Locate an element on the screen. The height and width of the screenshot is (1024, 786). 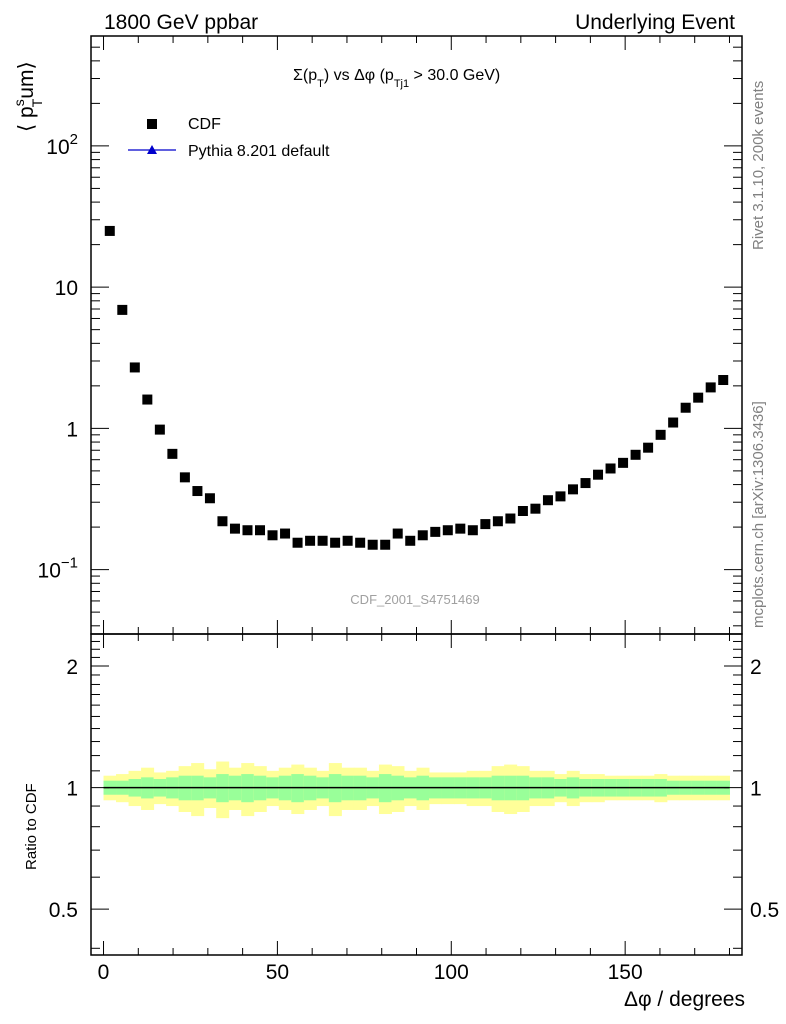
main-y-axis-label: ⟨ ps Tum⟩ is located at coordinates (28, 96).